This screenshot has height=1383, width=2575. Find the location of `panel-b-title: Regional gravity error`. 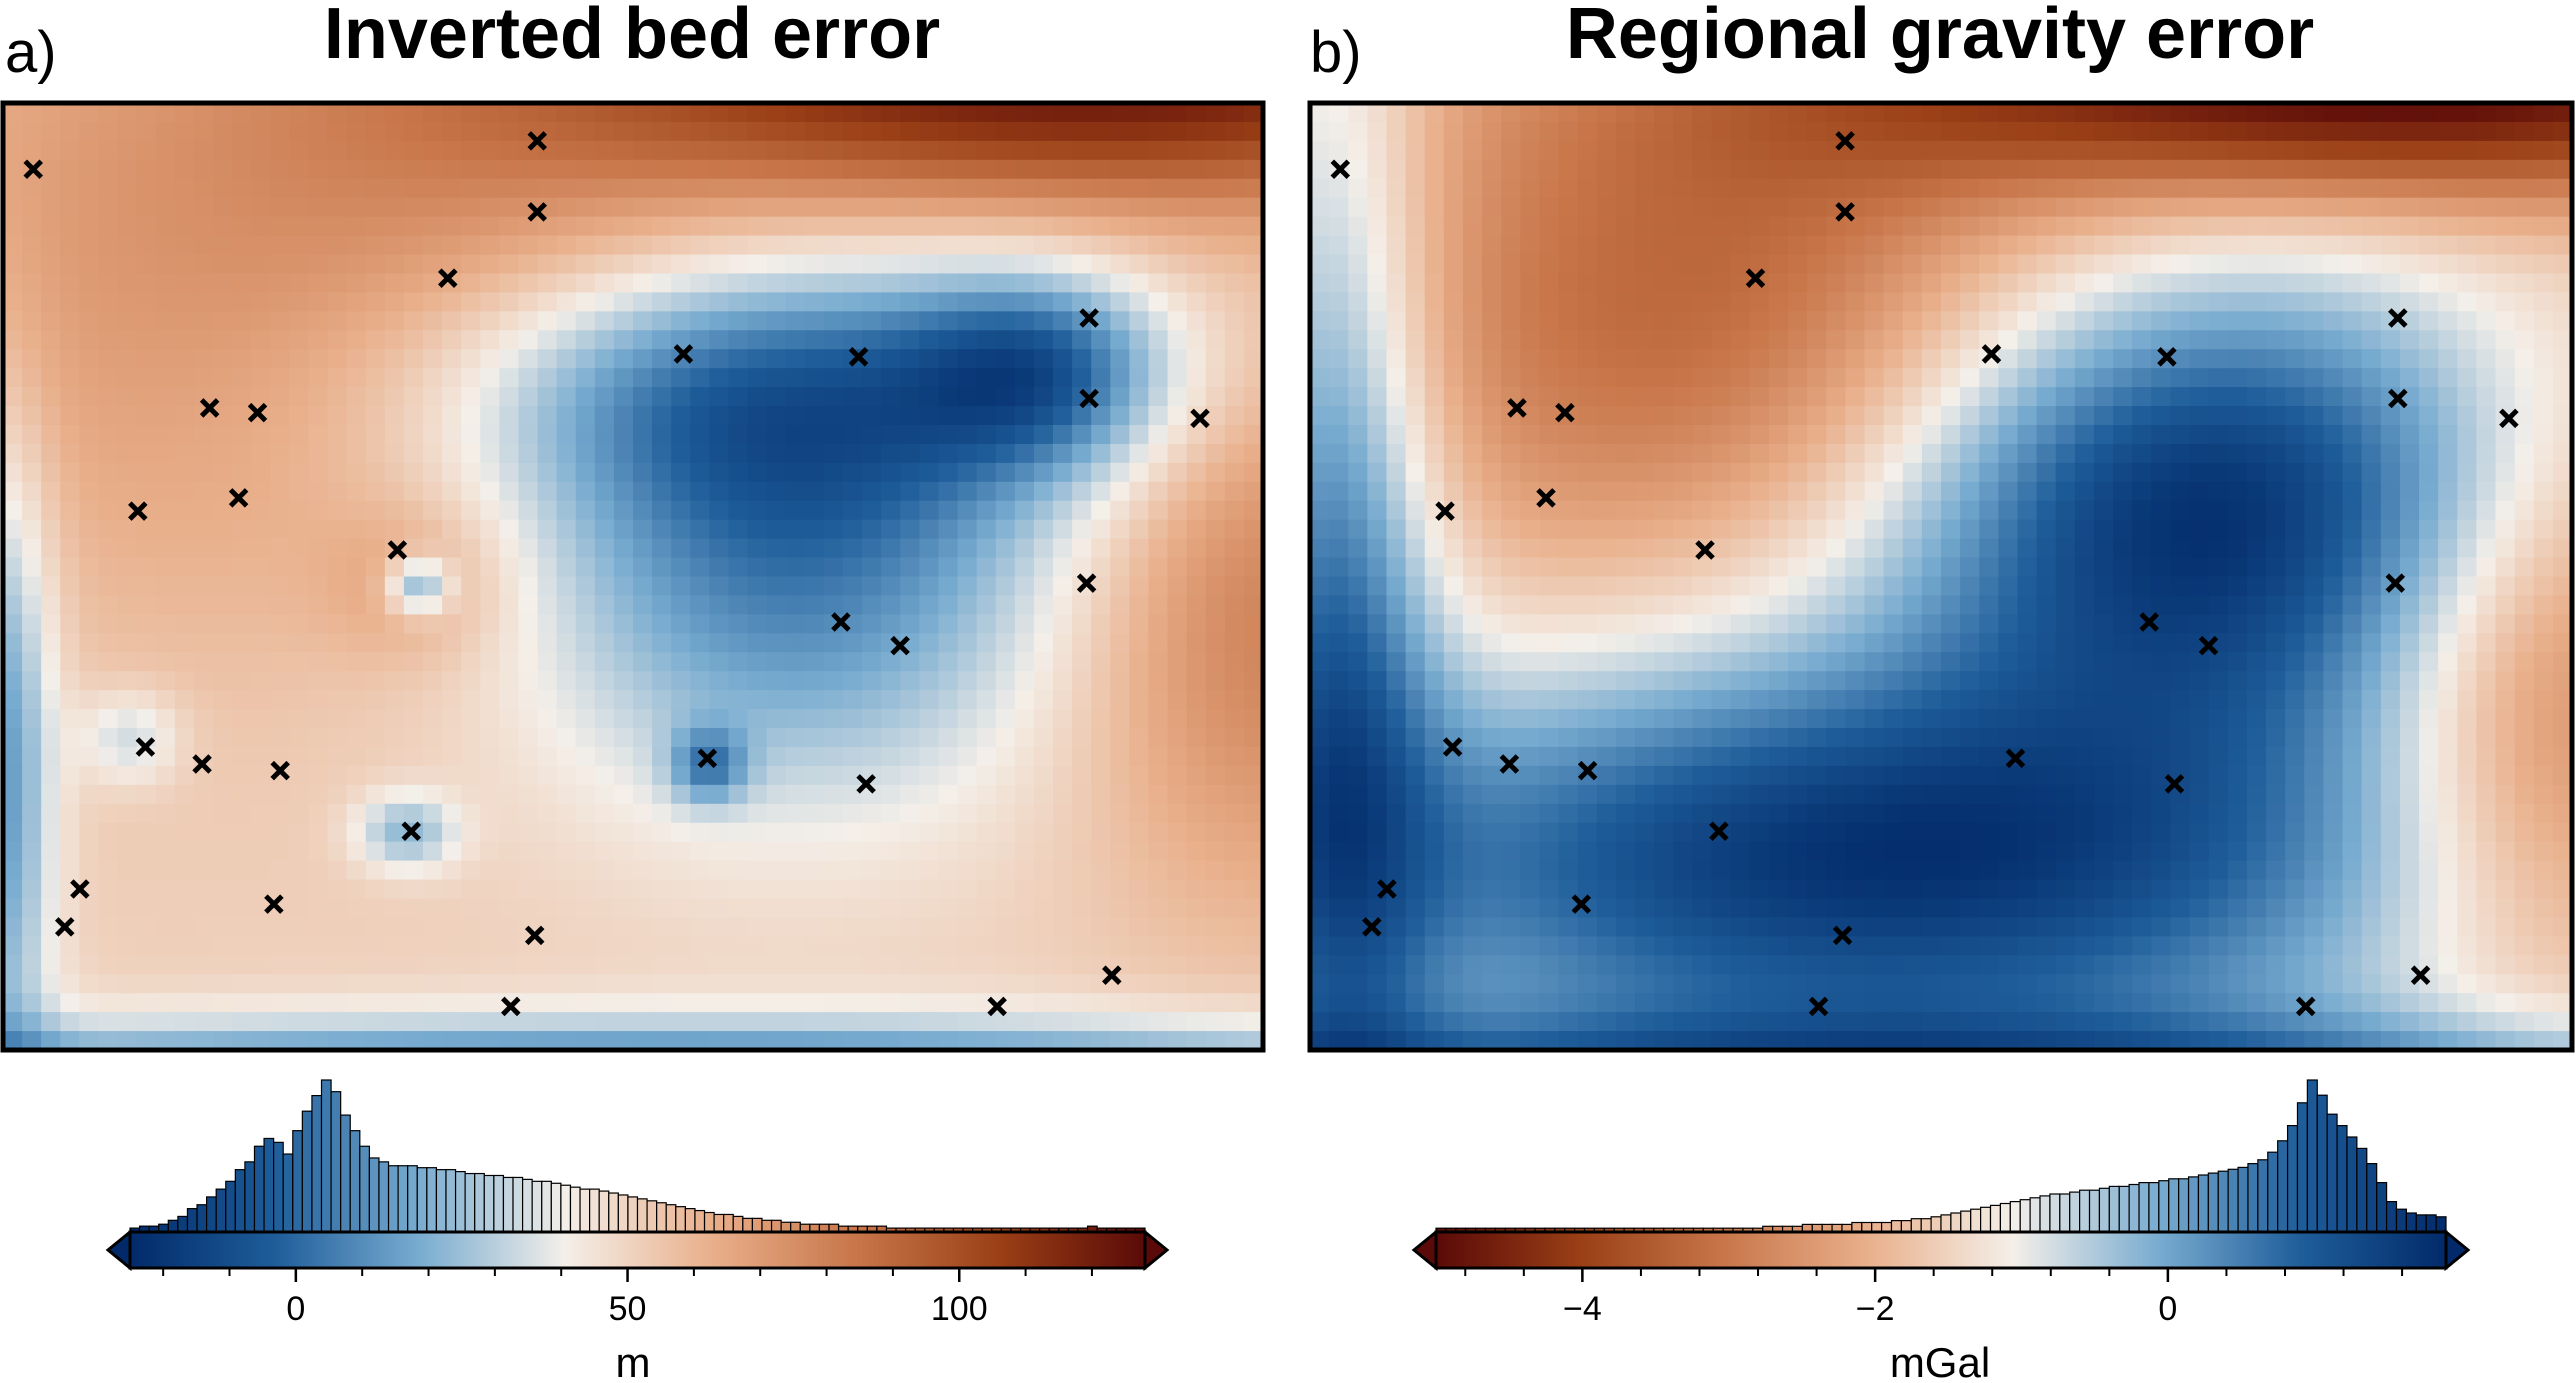

panel-b-title: Regional gravity error is located at coordinates (1940, 37).